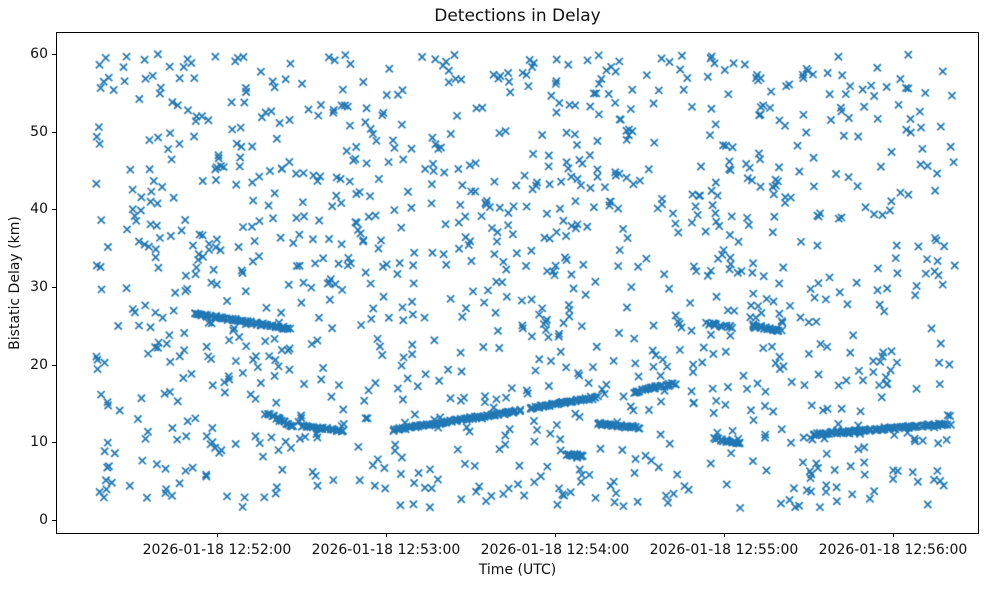  What do you see at coordinates (724, 550) in the screenshot?
I see `x-tick-label: 2026-01-18 12:55:00` at bounding box center [724, 550].